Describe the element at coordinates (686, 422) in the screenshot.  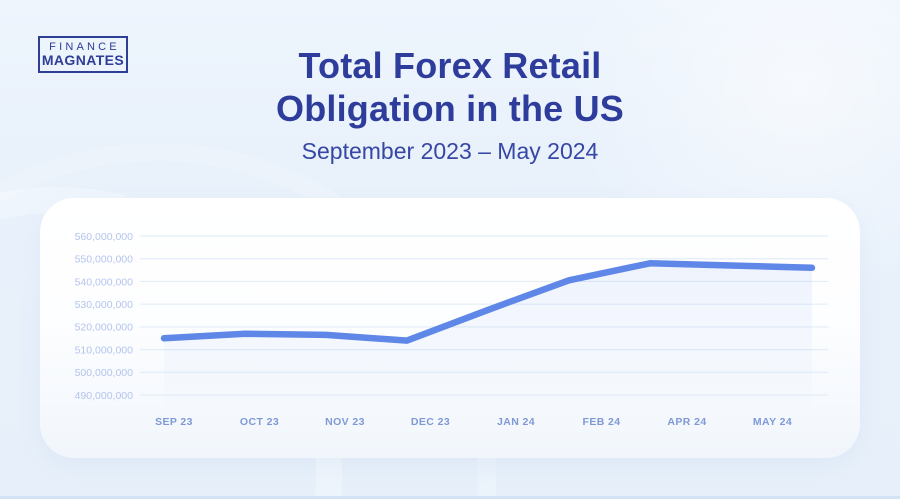
I see `x-axis-tick-label: APR 24` at that location.